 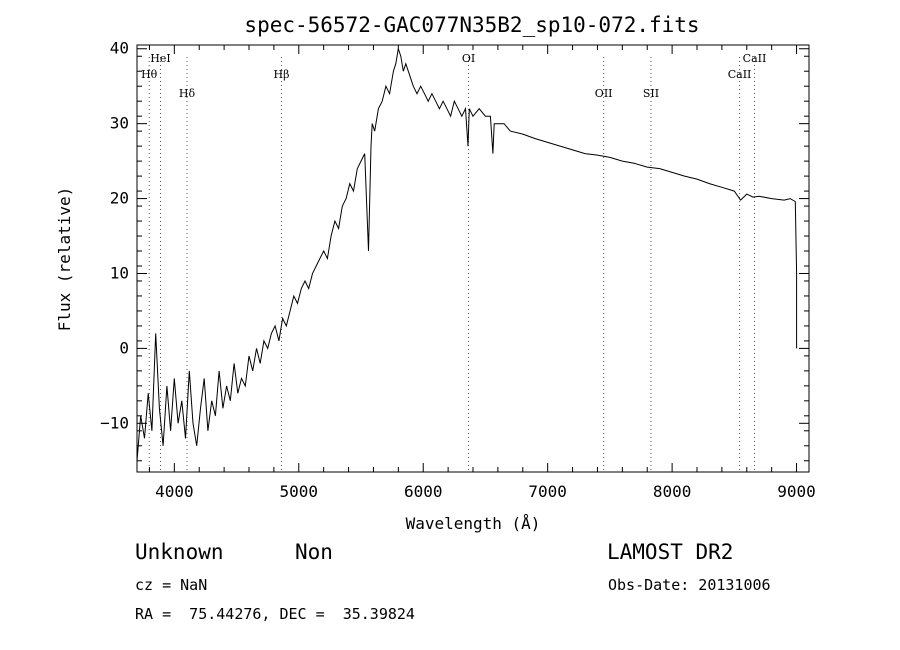 I want to click on survey-text: LAMOST DR2, so click(x=670, y=552).